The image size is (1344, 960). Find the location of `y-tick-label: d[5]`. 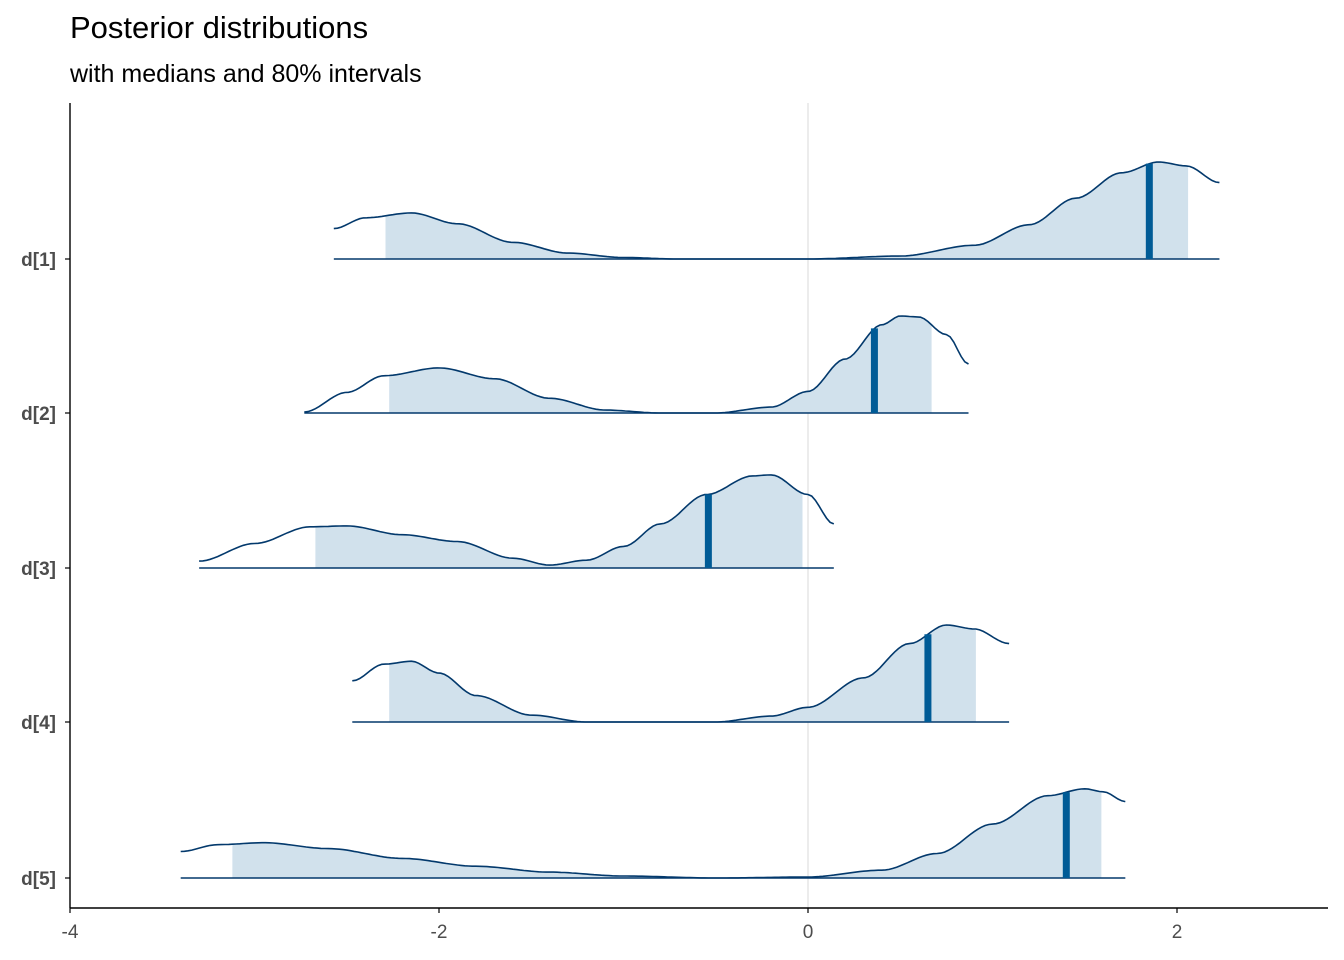

y-tick-label: d[5] is located at coordinates (38, 879).